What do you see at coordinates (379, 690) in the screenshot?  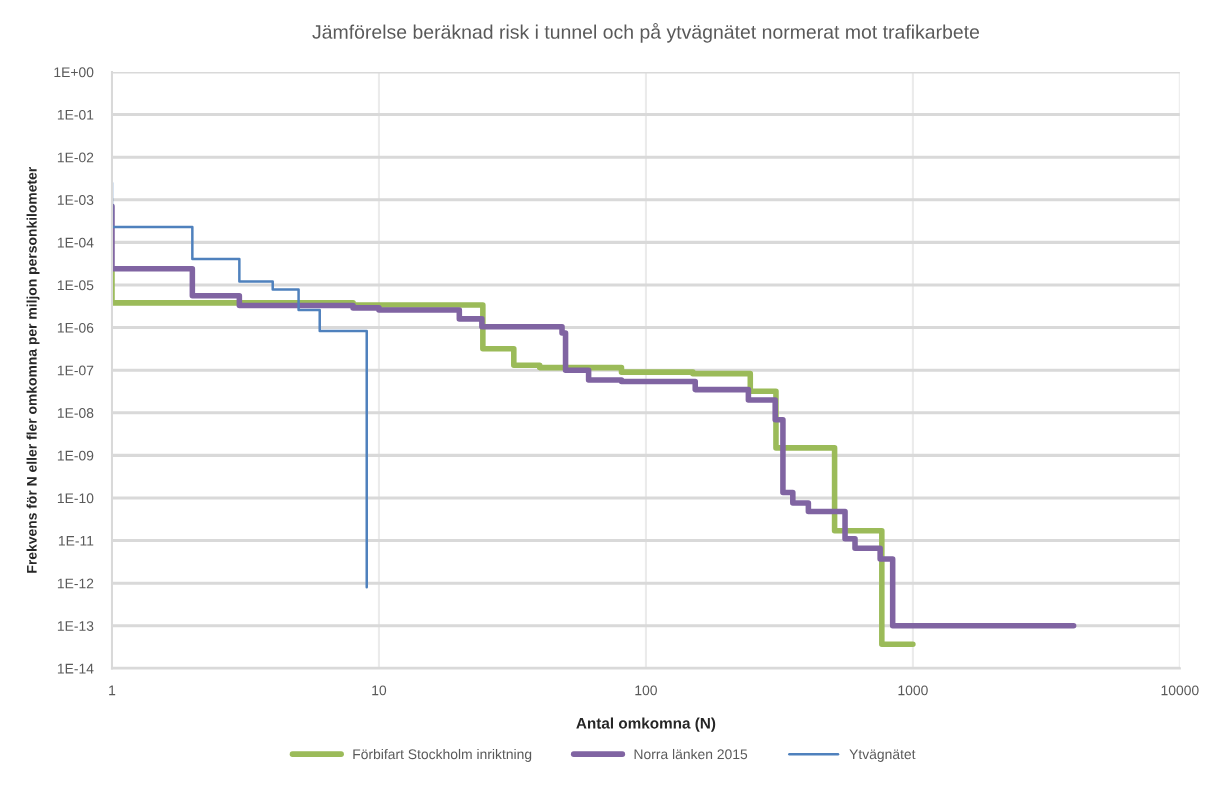 I see `x-tick-label: 10` at bounding box center [379, 690].